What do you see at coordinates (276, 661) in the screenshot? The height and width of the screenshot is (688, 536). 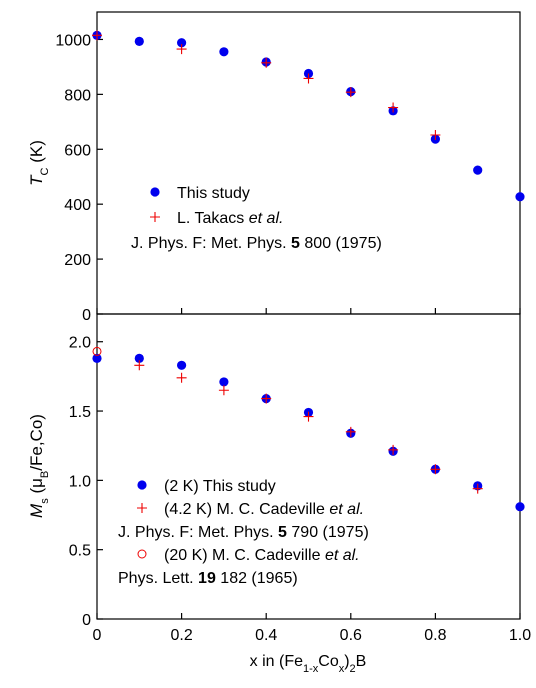 I see `x-label-part: x in (Fe` at bounding box center [276, 661].